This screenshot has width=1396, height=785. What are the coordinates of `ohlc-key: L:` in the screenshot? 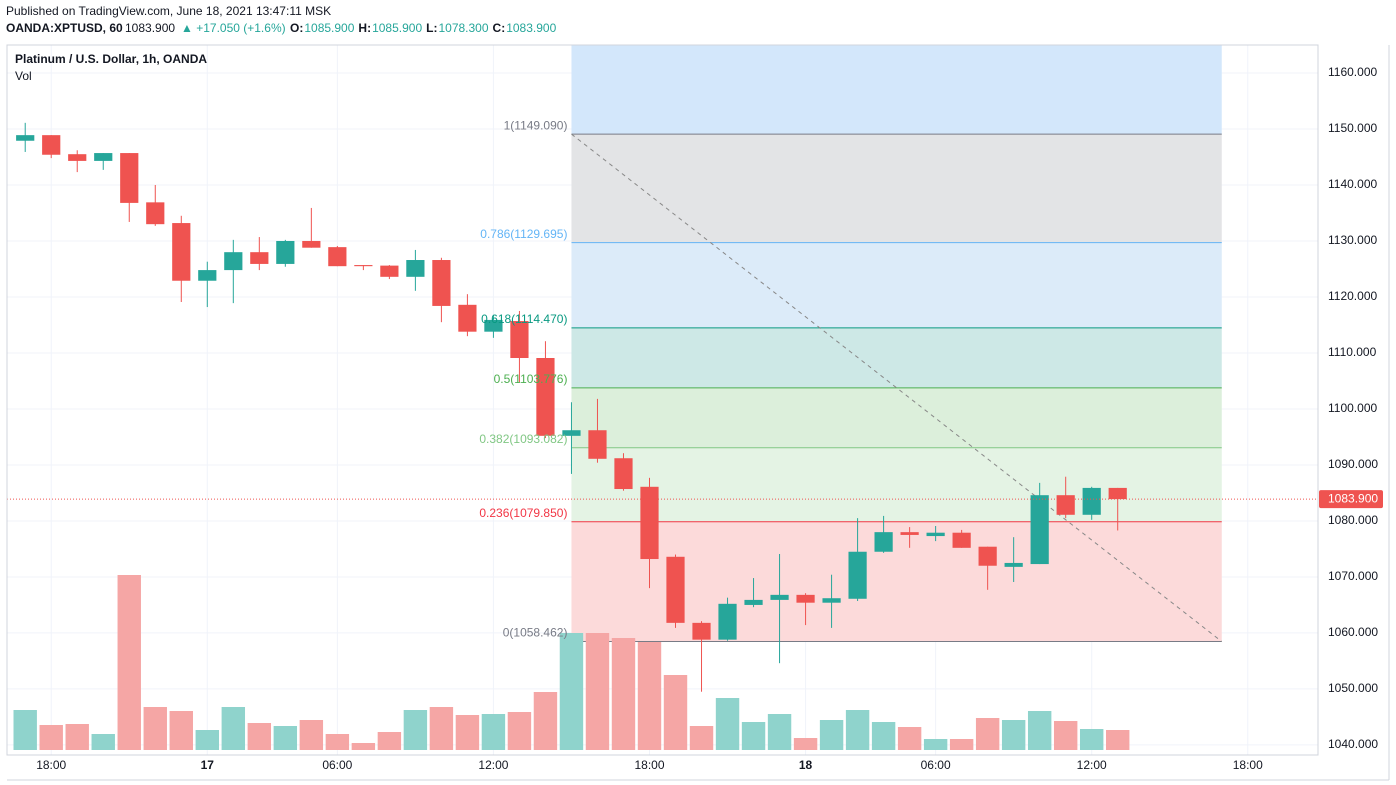 It's located at (431, 28).